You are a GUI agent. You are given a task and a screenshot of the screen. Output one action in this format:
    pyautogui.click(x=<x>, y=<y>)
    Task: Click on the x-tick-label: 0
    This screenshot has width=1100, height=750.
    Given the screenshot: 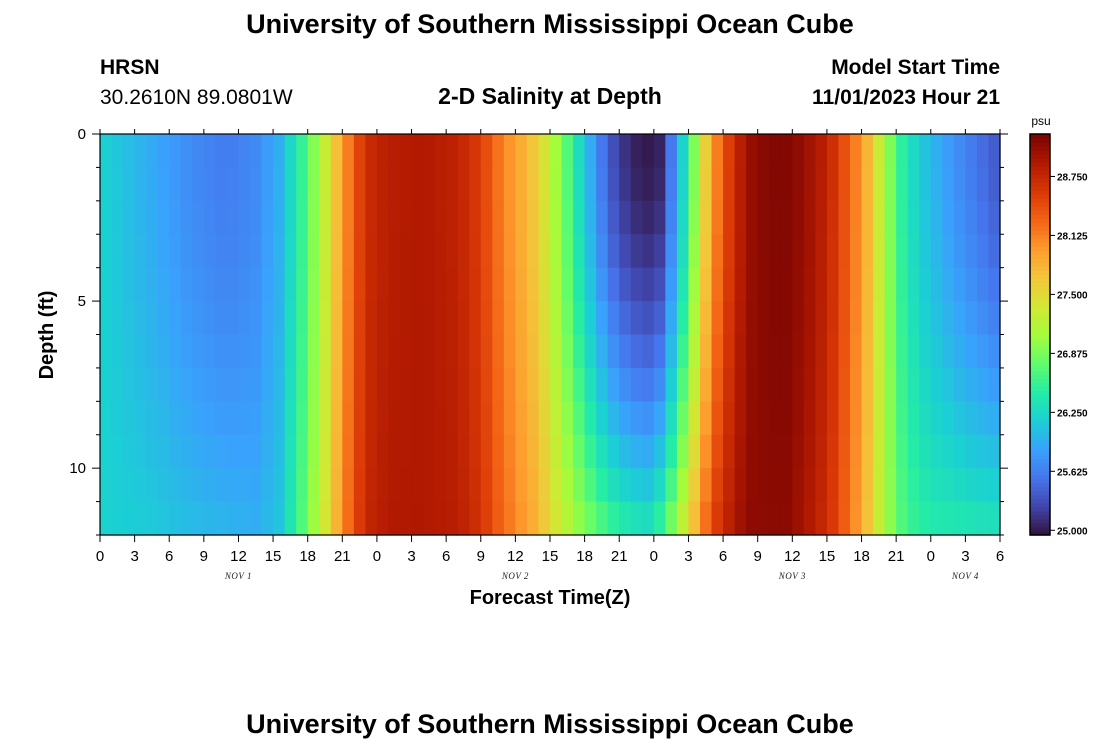 What is the action you would take?
    pyautogui.click(x=654, y=556)
    